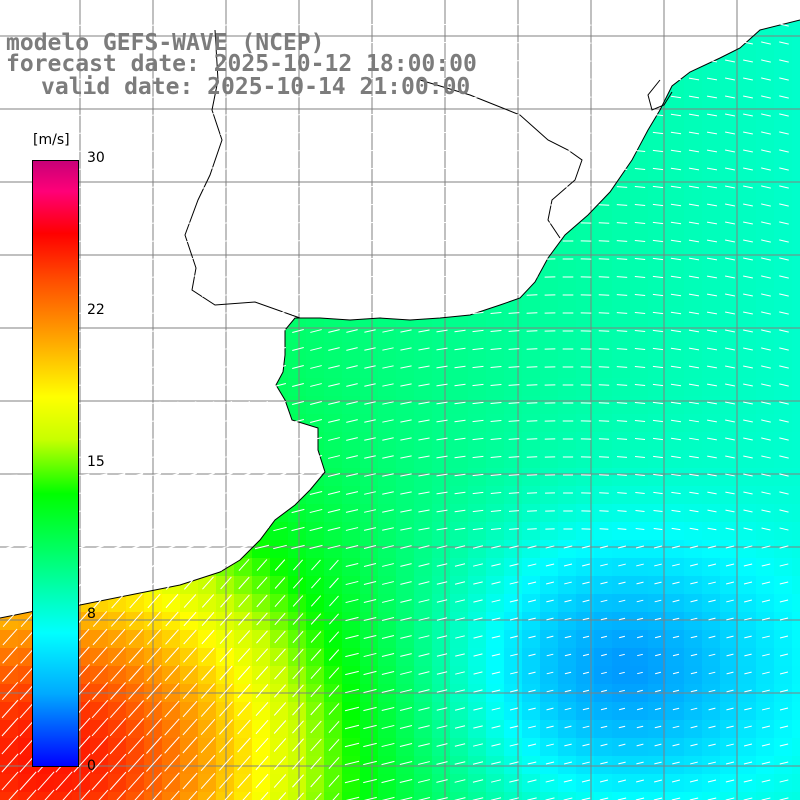 Image resolution: width=800 pixels, height=800 pixels. What do you see at coordinates (96, 310) in the screenshot?
I see `colorbar-tick-22: 22` at bounding box center [96, 310].